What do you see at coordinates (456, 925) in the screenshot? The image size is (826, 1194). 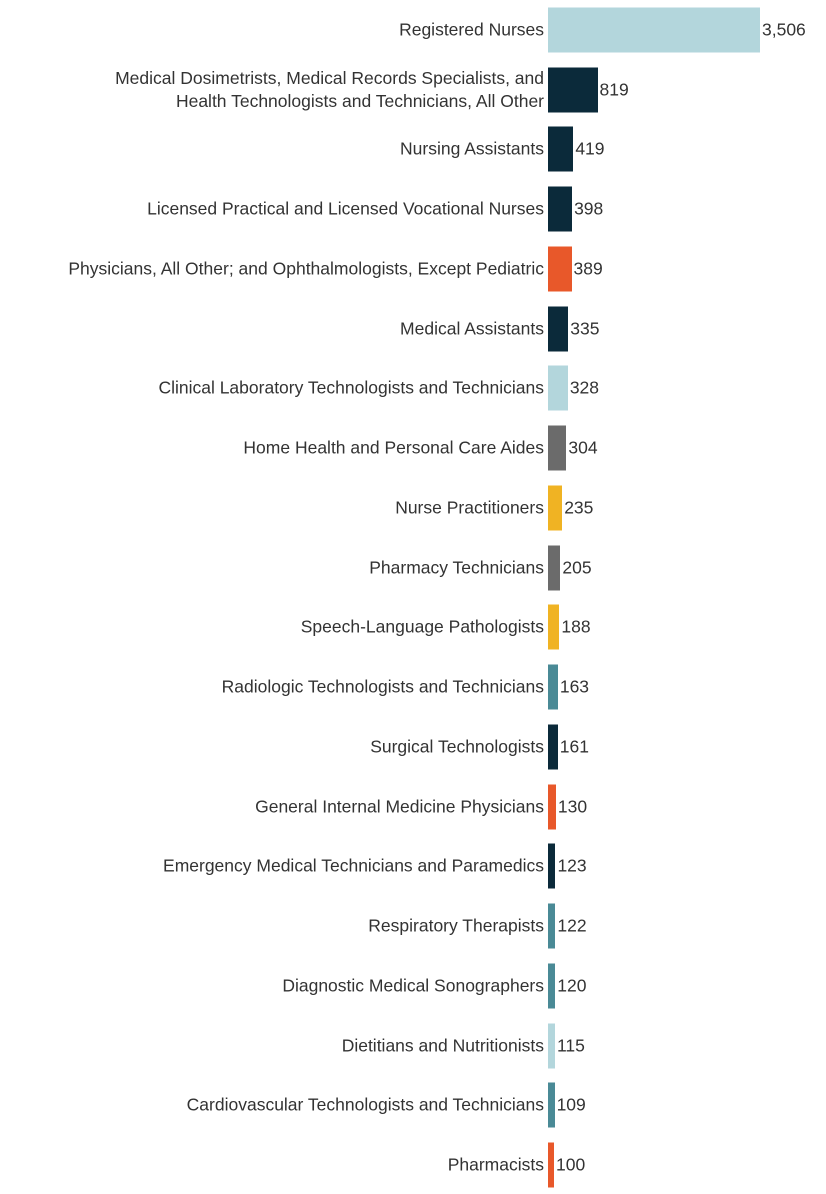 I see `category-label: Respiratory Therapists` at bounding box center [456, 925].